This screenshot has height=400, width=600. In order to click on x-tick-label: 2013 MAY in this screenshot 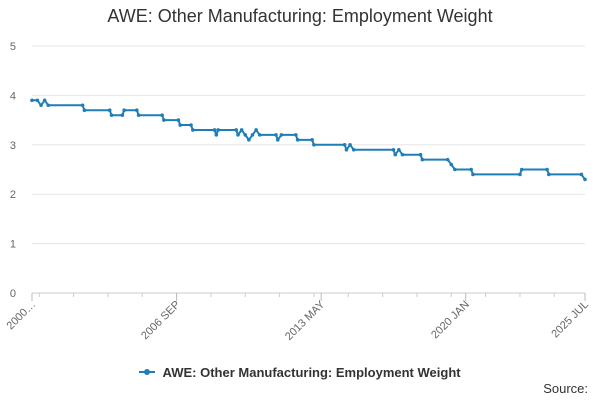, I will do `click(305, 320)`.